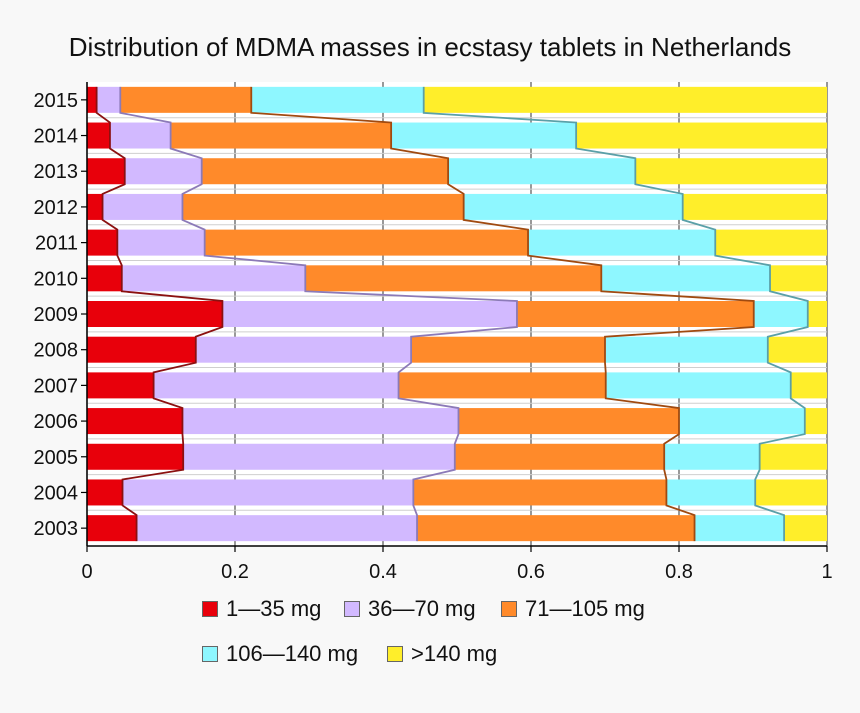  What do you see at coordinates (56, 137) in the screenshot?
I see `y-tick-label: 2014` at bounding box center [56, 137].